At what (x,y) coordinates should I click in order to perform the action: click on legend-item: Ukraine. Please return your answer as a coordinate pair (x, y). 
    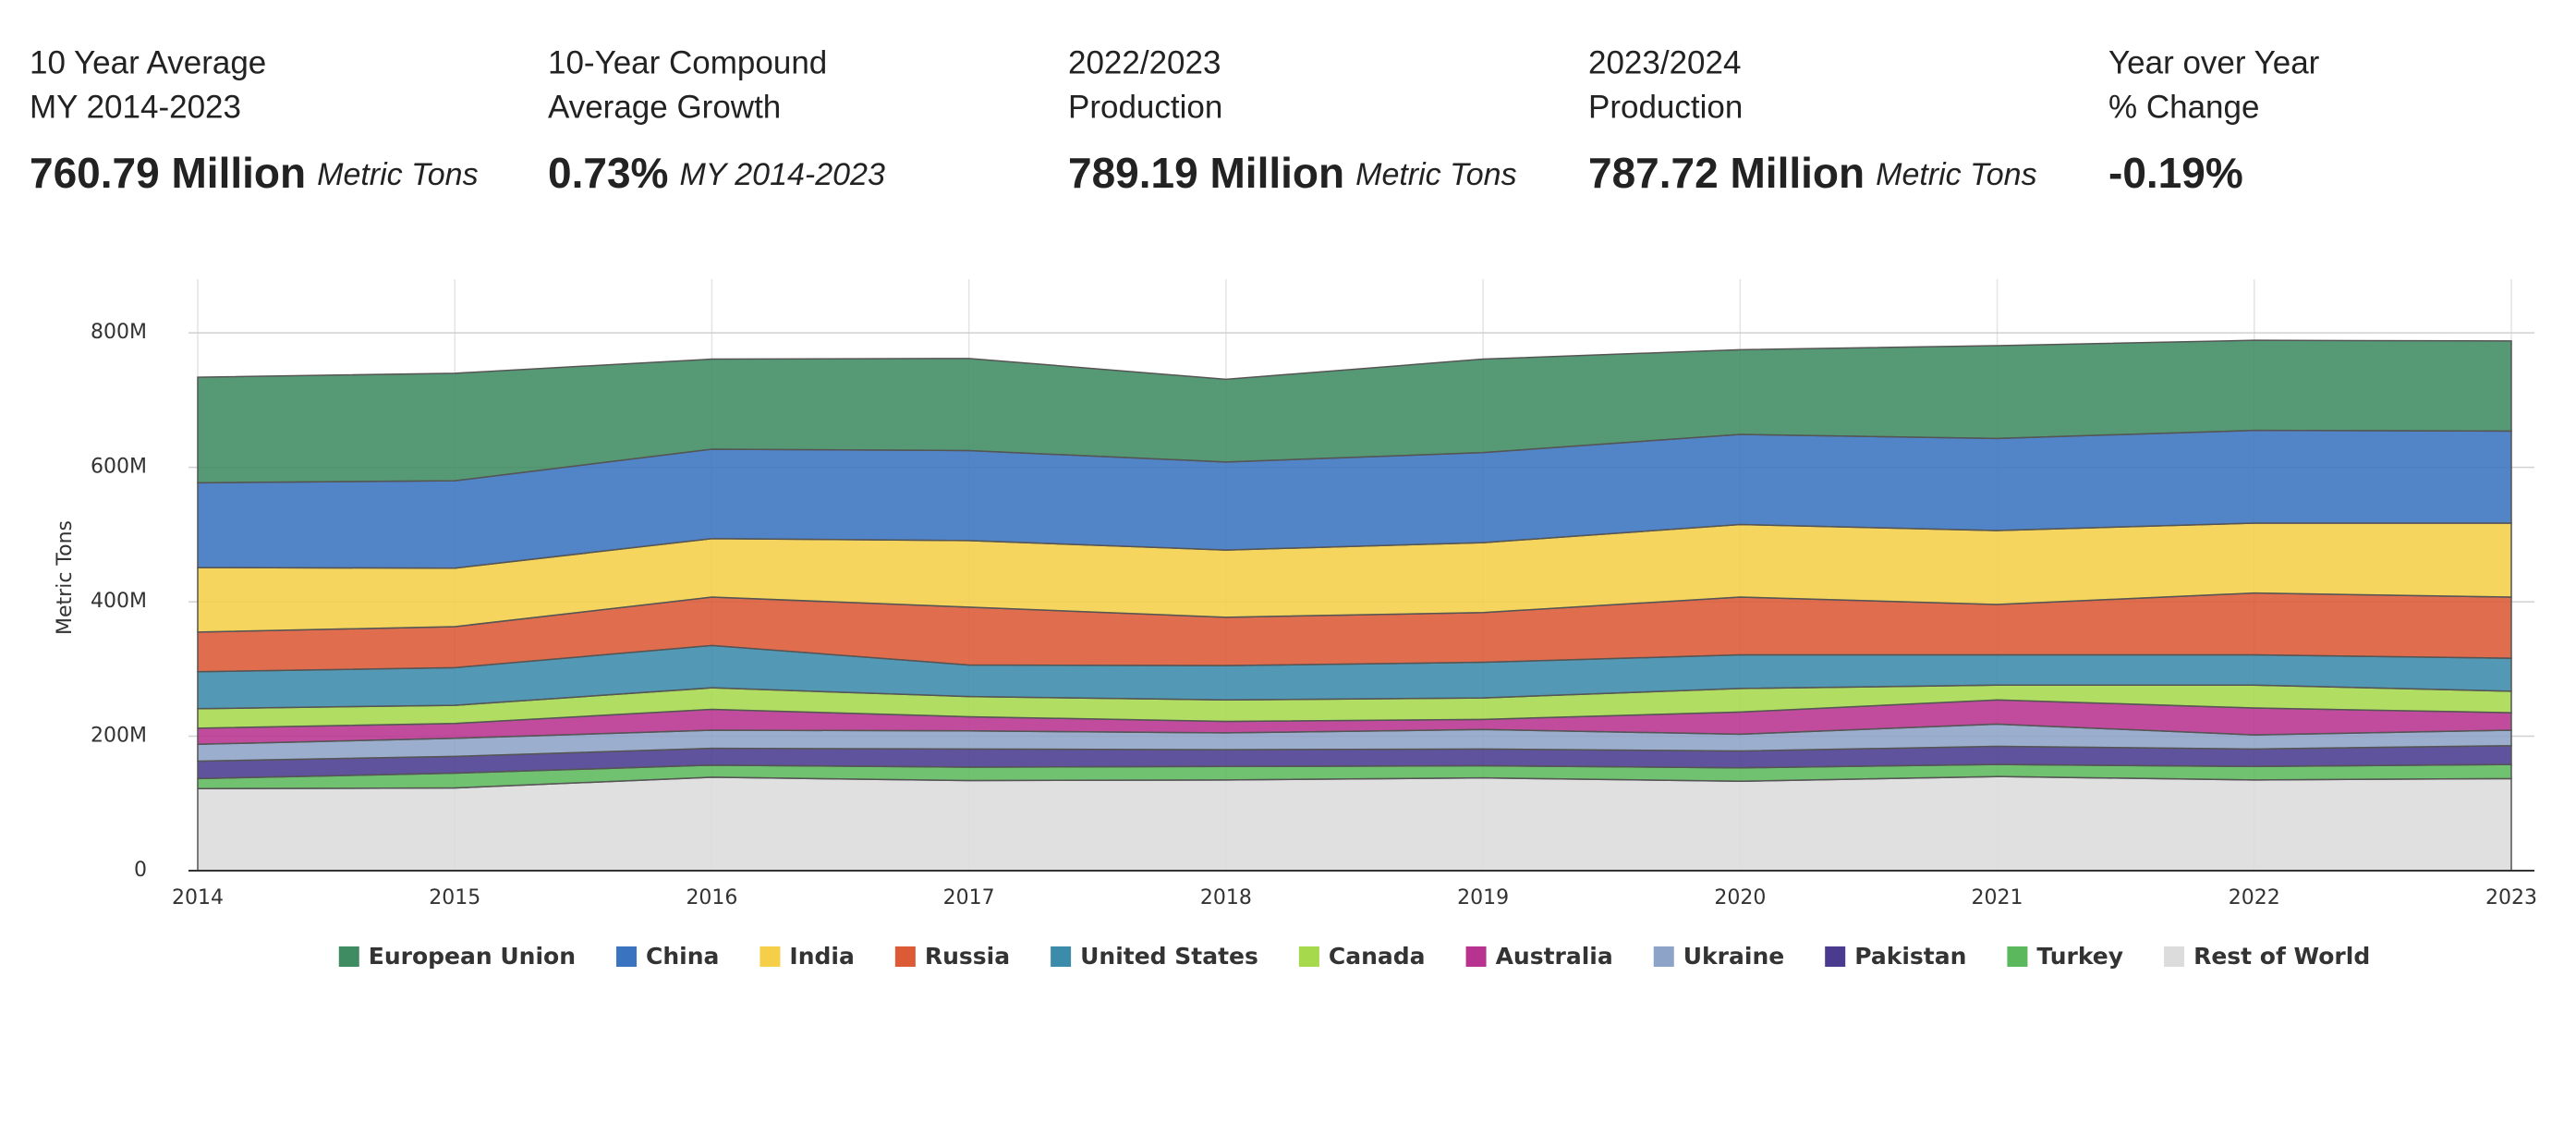
    Looking at the image, I should click on (1718, 956).